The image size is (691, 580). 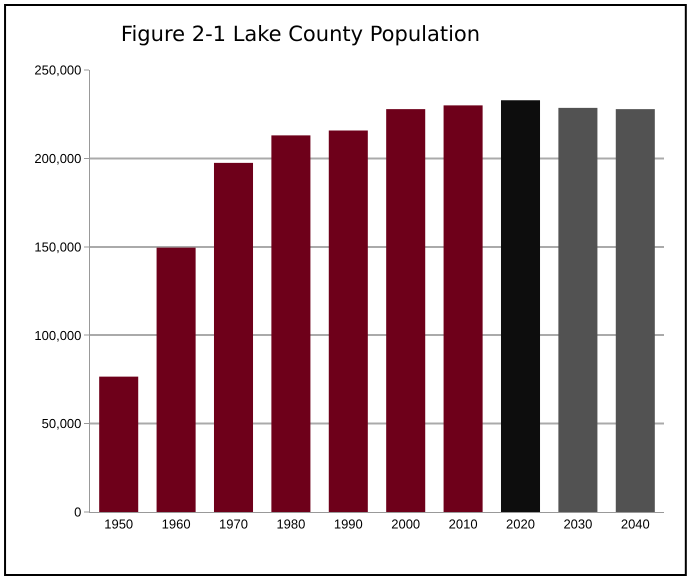 What do you see at coordinates (463, 524) in the screenshot?
I see `x-tick-label: 2010` at bounding box center [463, 524].